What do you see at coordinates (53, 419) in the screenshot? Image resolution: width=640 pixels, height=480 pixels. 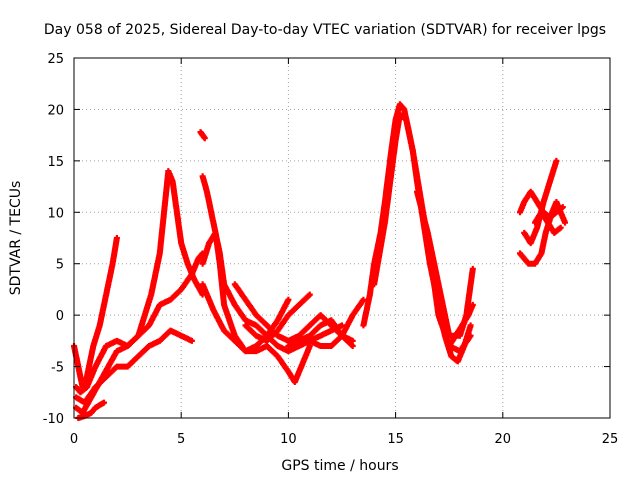 I see `y-tick-label: -10` at bounding box center [53, 419].